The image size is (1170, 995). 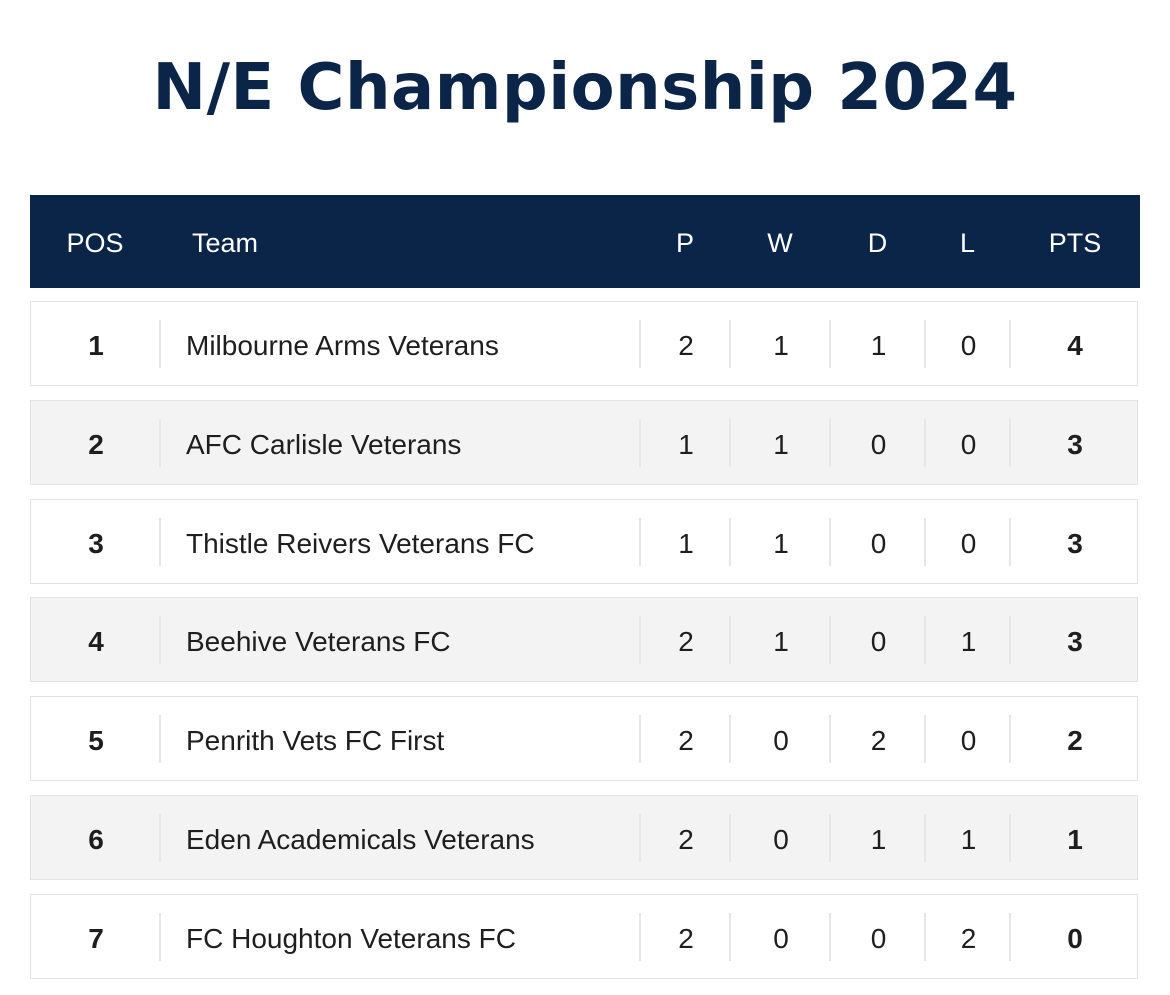 I want to click on cell-pos: 2, so click(x=96, y=444).